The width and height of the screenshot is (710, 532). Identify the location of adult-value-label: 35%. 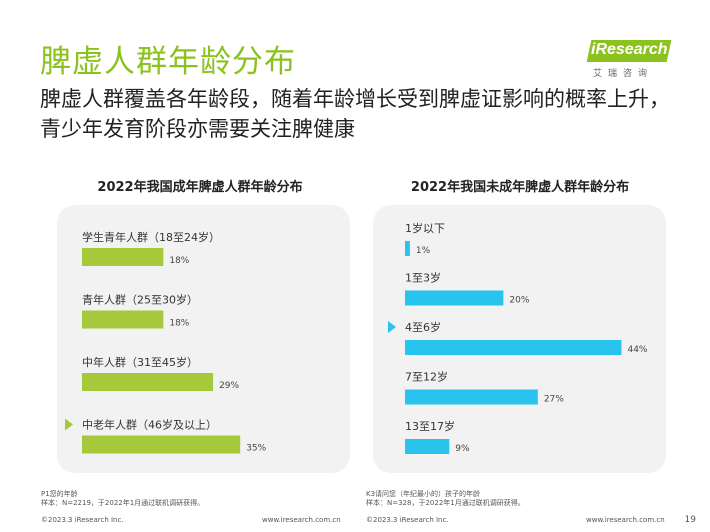
(256, 449).